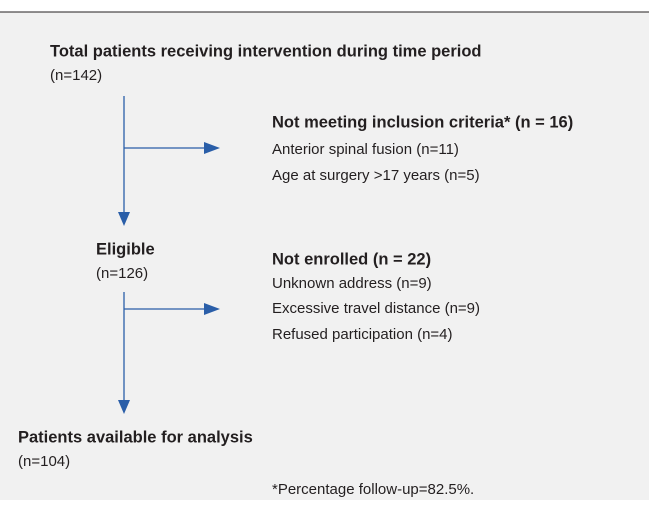 The height and width of the screenshot is (516, 649). What do you see at coordinates (44, 461) in the screenshot?
I see `node-count: (n=104)` at bounding box center [44, 461].